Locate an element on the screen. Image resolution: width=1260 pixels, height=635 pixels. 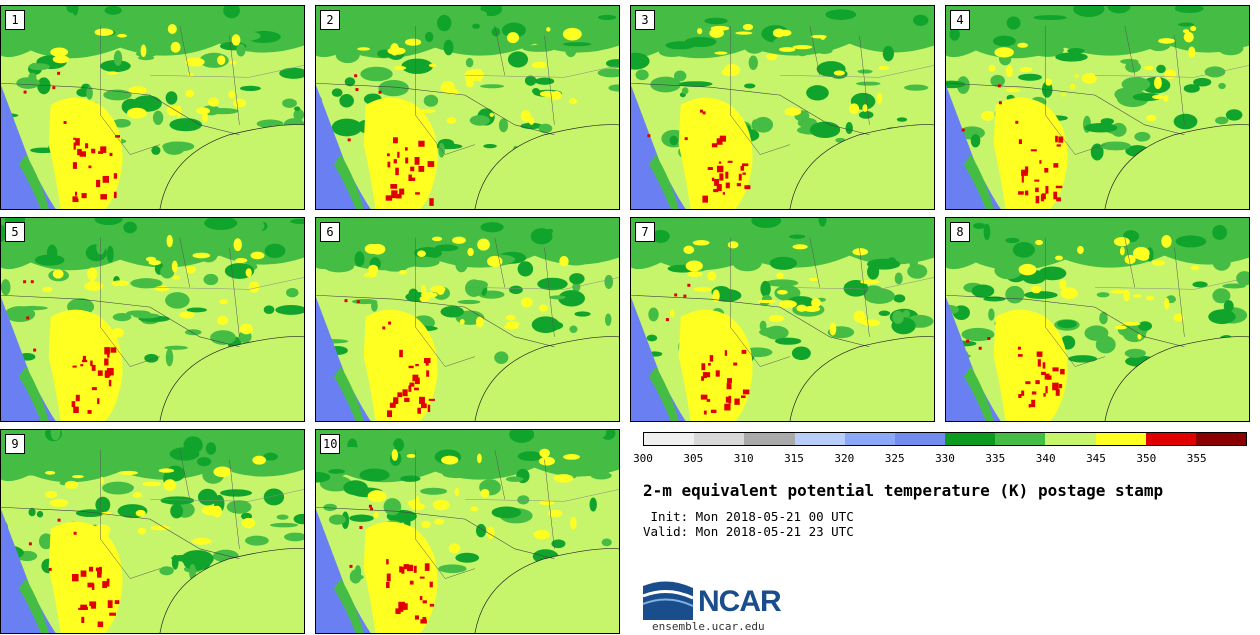
ncar-logo-icon is located at coordinates (668, 600).